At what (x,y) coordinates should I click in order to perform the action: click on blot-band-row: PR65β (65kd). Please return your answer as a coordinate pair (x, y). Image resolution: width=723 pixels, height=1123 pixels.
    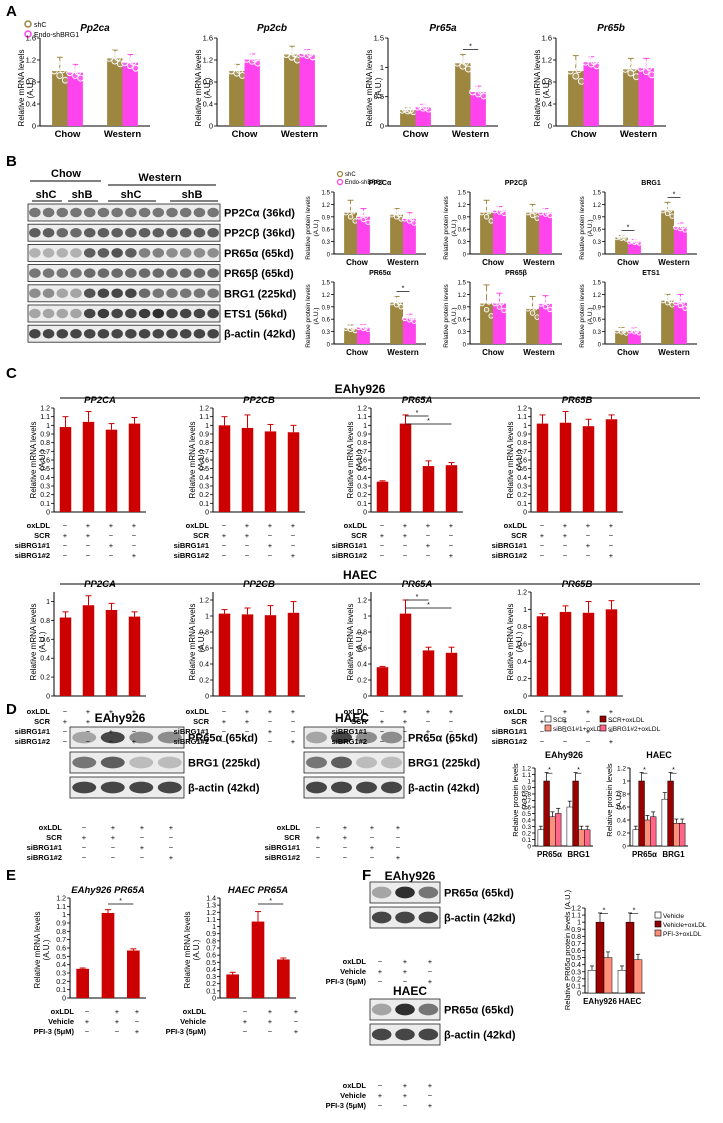
    Looking at the image, I should click on (160, 273).